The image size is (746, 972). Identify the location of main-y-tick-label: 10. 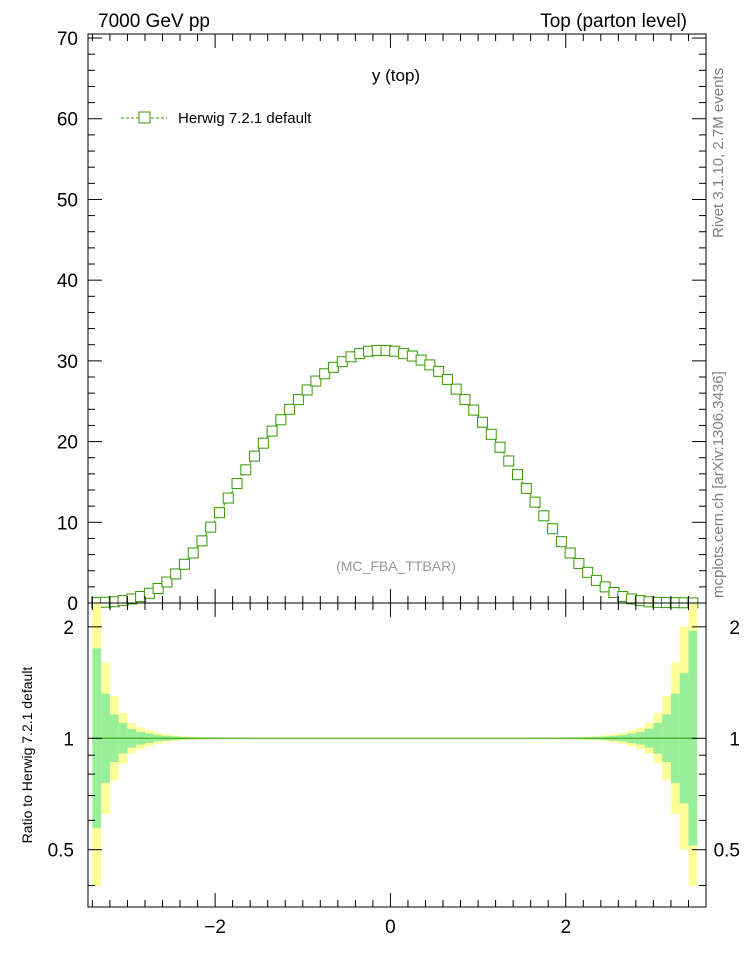
(67, 523).